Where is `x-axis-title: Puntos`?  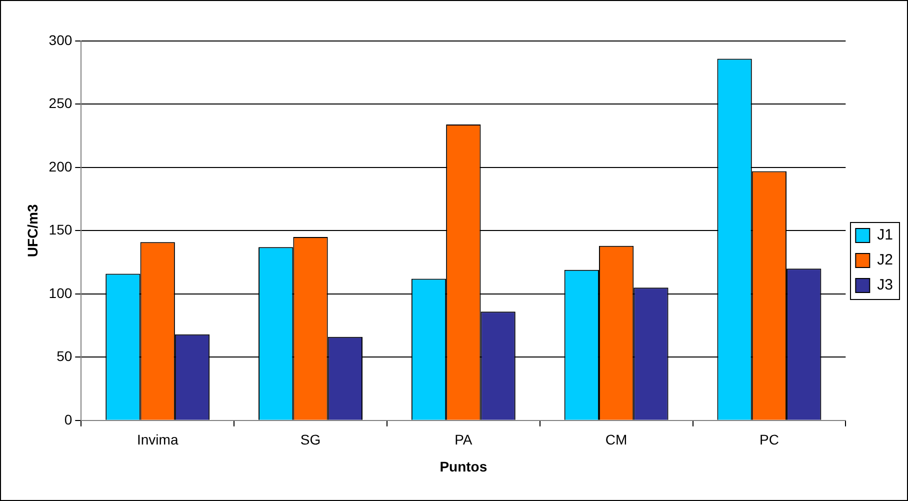 x-axis-title: Puntos is located at coordinates (464, 466).